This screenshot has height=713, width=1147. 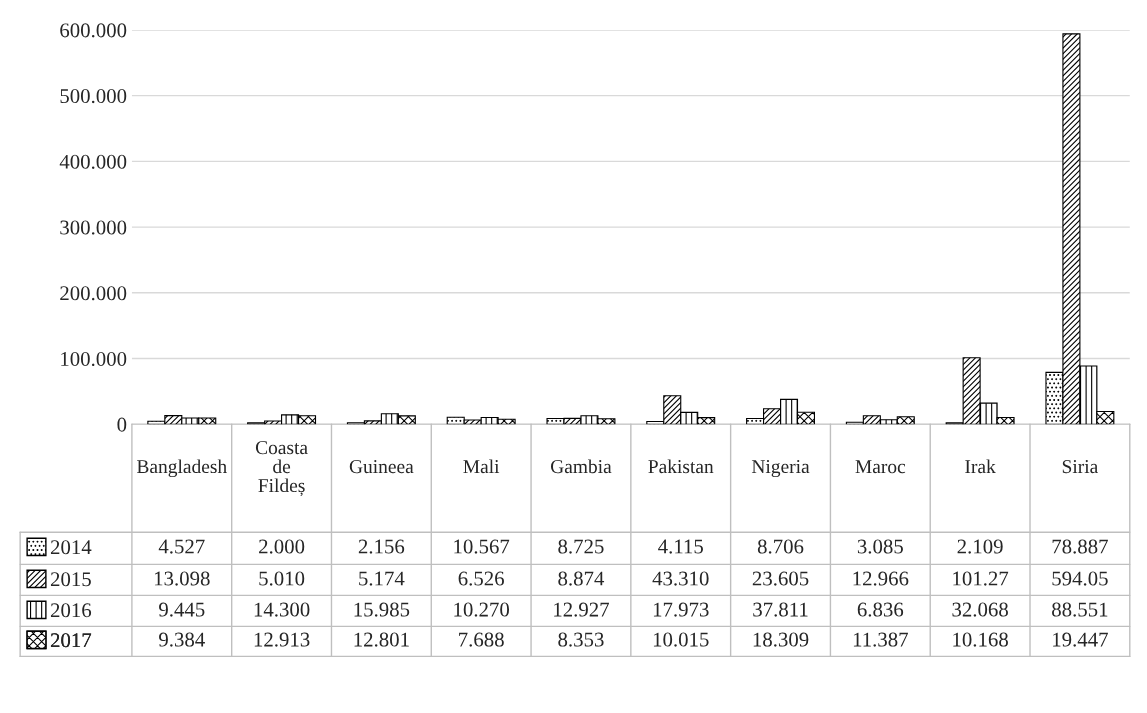 What do you see at coordinates (93, 161) in the screenshot?
I see `y-tick-label: 400.000` at bounding box center [93, 161].